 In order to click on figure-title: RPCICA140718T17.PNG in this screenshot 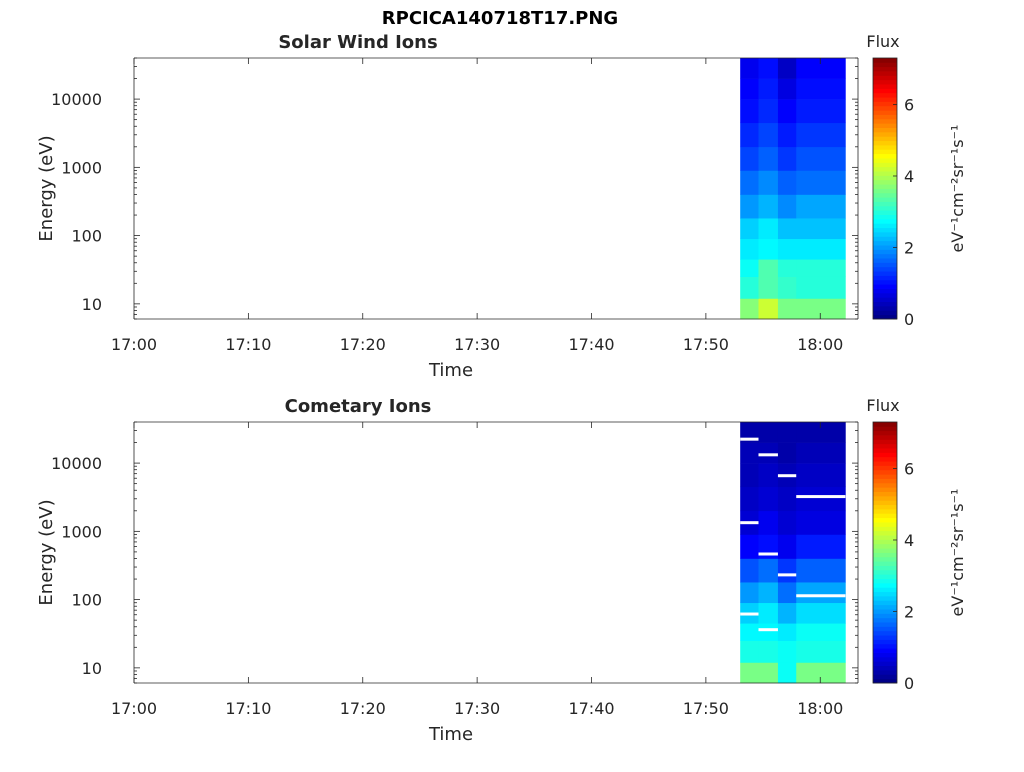, I will do `click(500, 18)`.